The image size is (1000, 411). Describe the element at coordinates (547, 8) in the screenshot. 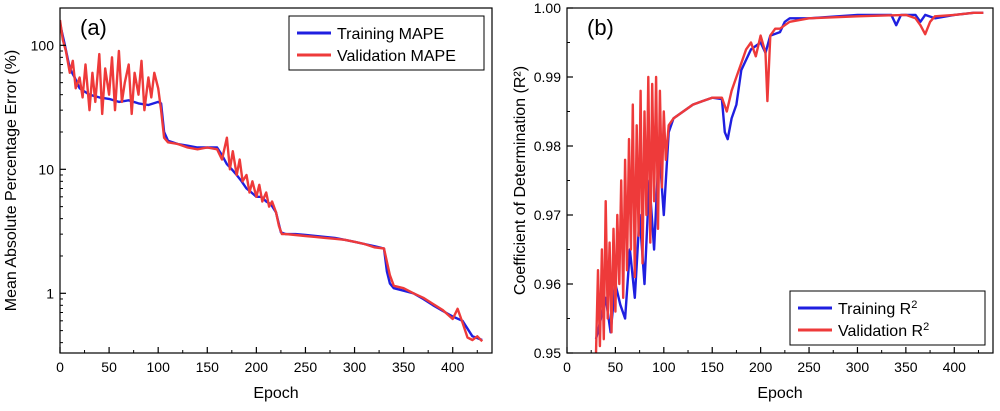

I see `y-tick-label: 1.00` at that location.